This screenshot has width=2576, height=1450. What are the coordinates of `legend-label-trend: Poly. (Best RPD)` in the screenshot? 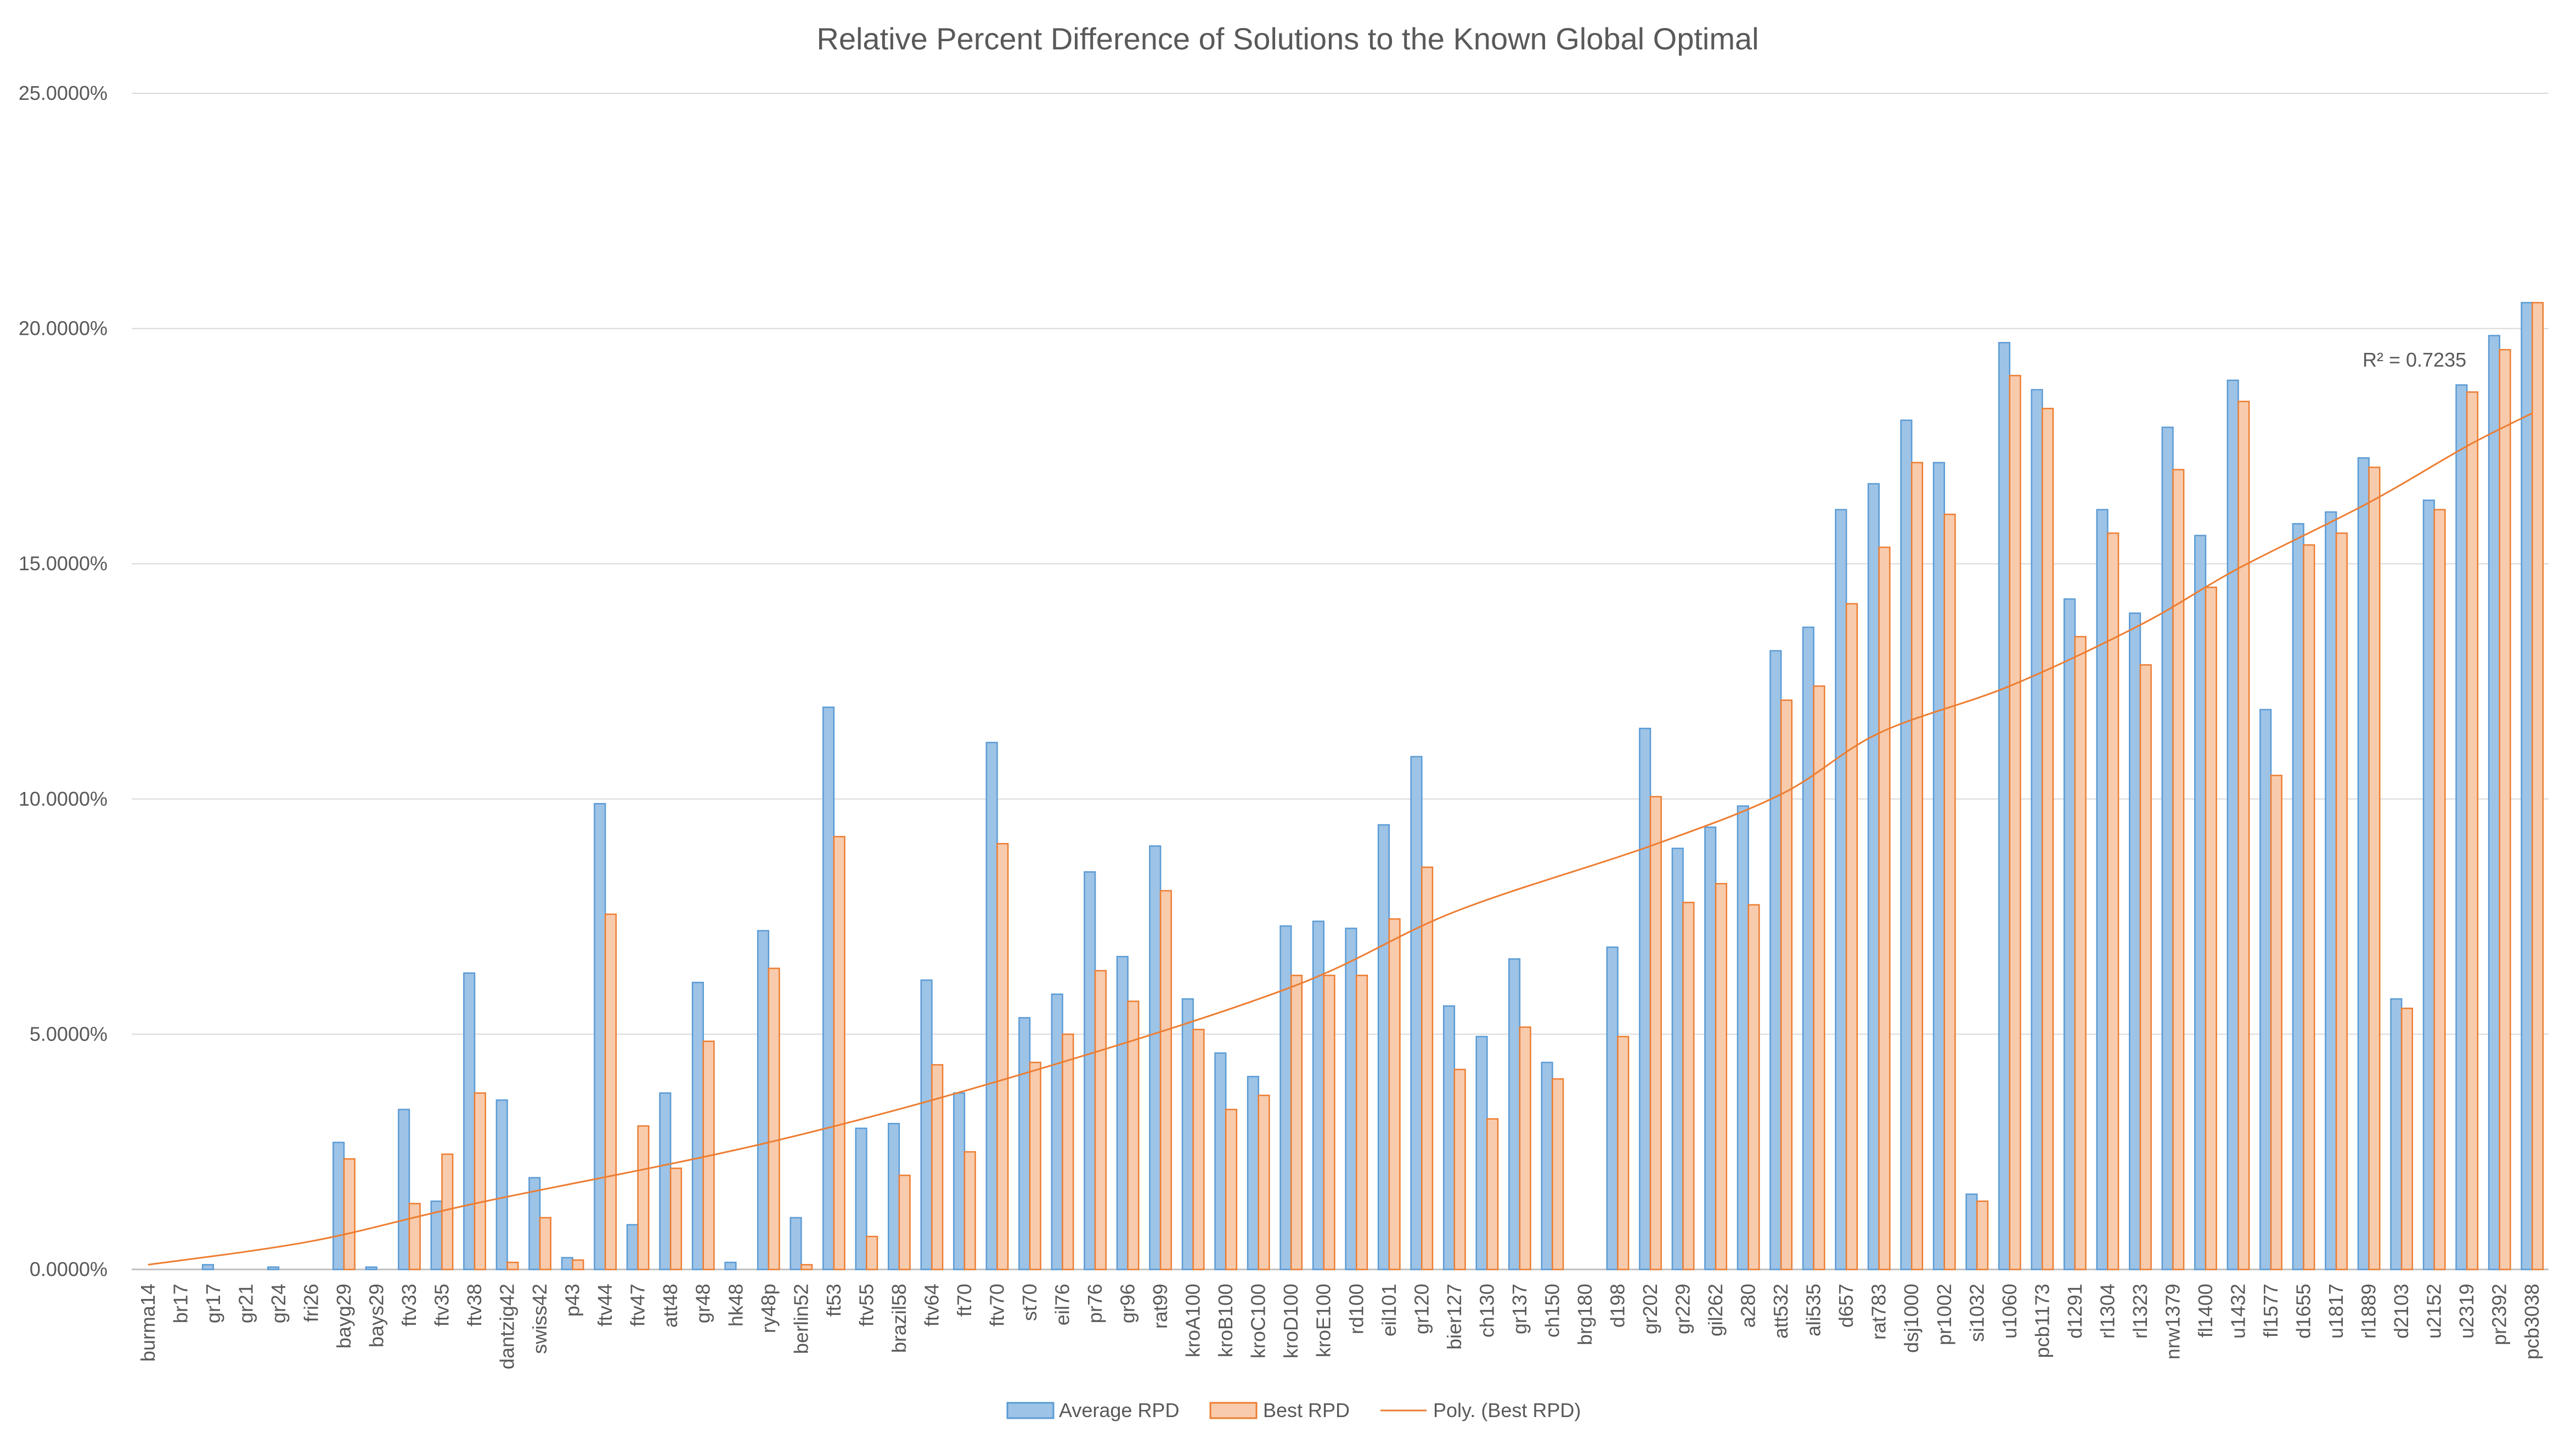 It's located at (1507, 1410).